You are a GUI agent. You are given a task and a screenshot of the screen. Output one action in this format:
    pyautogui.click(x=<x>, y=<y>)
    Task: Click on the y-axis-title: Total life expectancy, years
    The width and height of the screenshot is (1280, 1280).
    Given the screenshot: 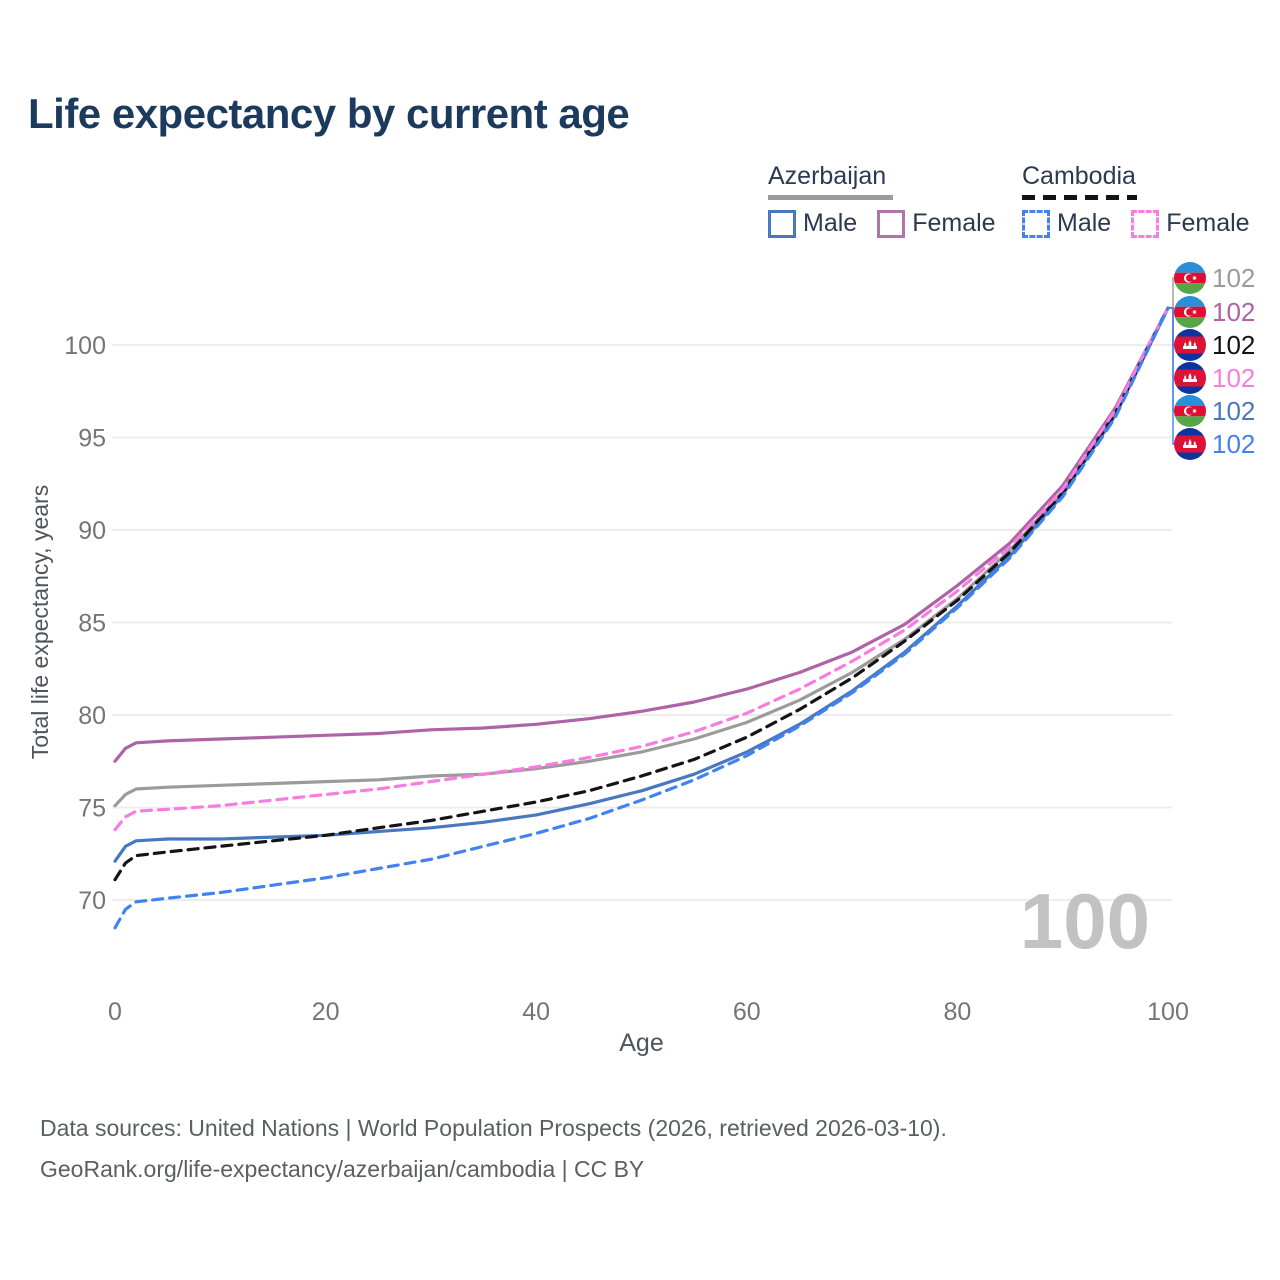 What is the action you would take?
    pyautogui.click(x=40, y=622)
    